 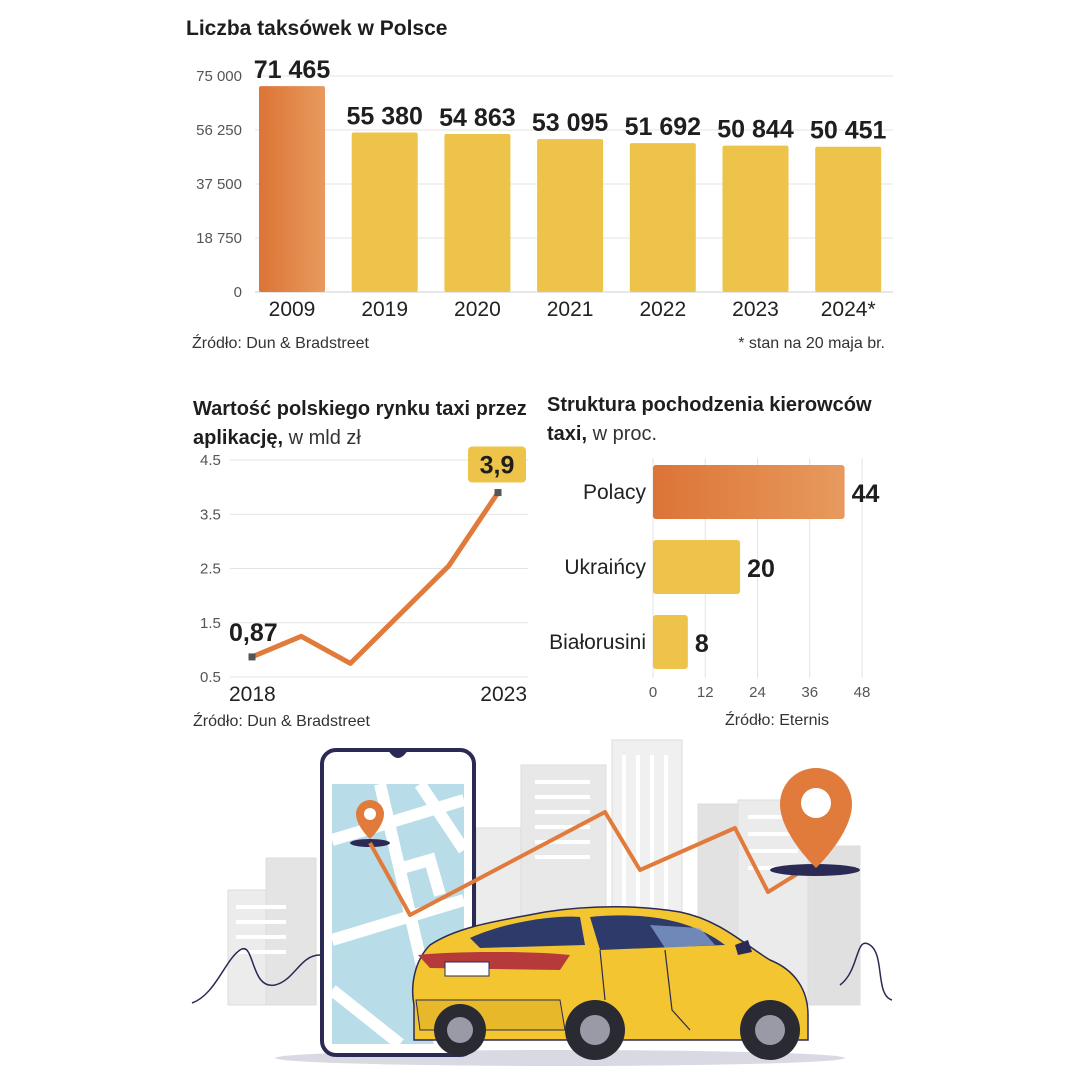 I want to click on start-value-label: 0,87, so click(x=253, y=633).